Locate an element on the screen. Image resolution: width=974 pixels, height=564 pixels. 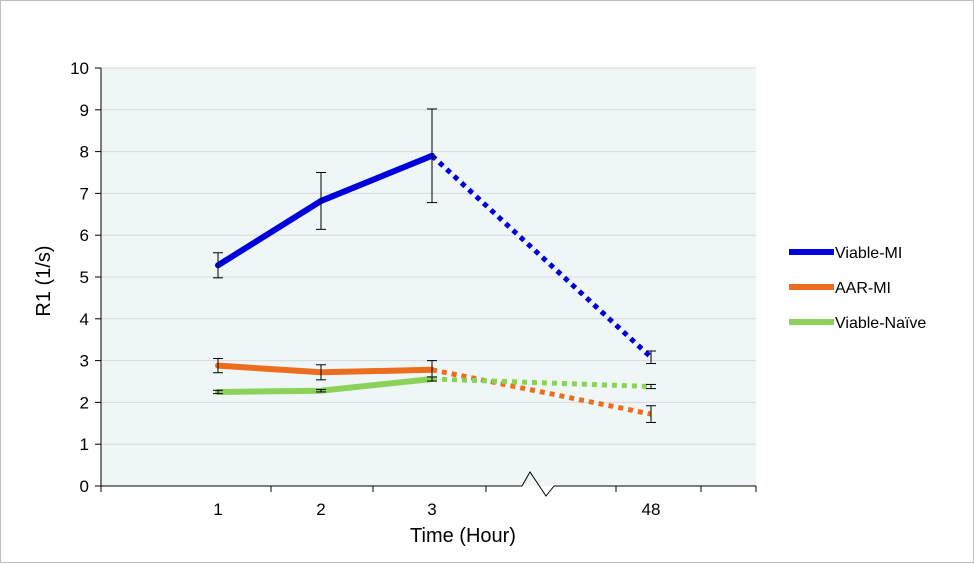
y-tick-label-0: 0 is located at coordinates (84, 486).